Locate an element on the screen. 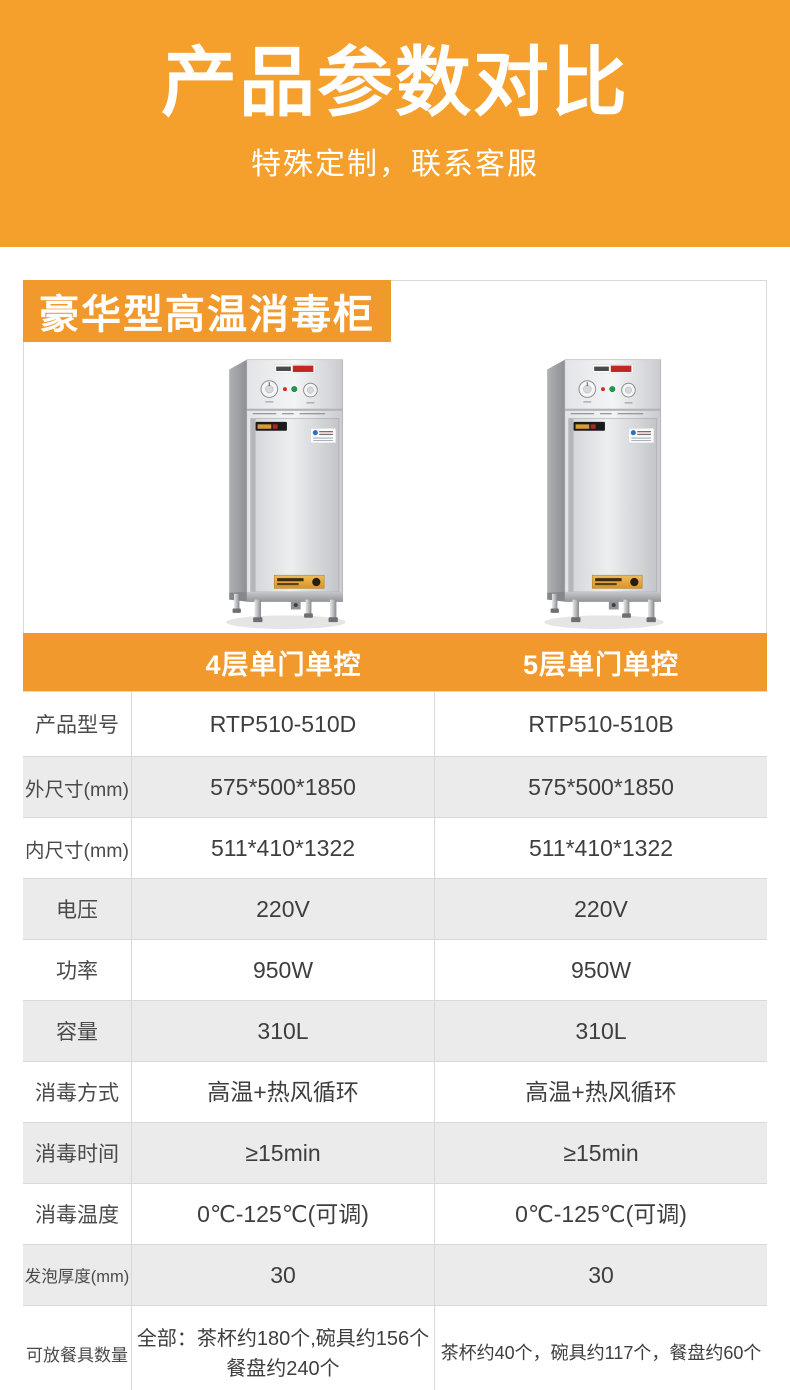  row-value-4-layer: 310L is located at coordinates (283, 1031).